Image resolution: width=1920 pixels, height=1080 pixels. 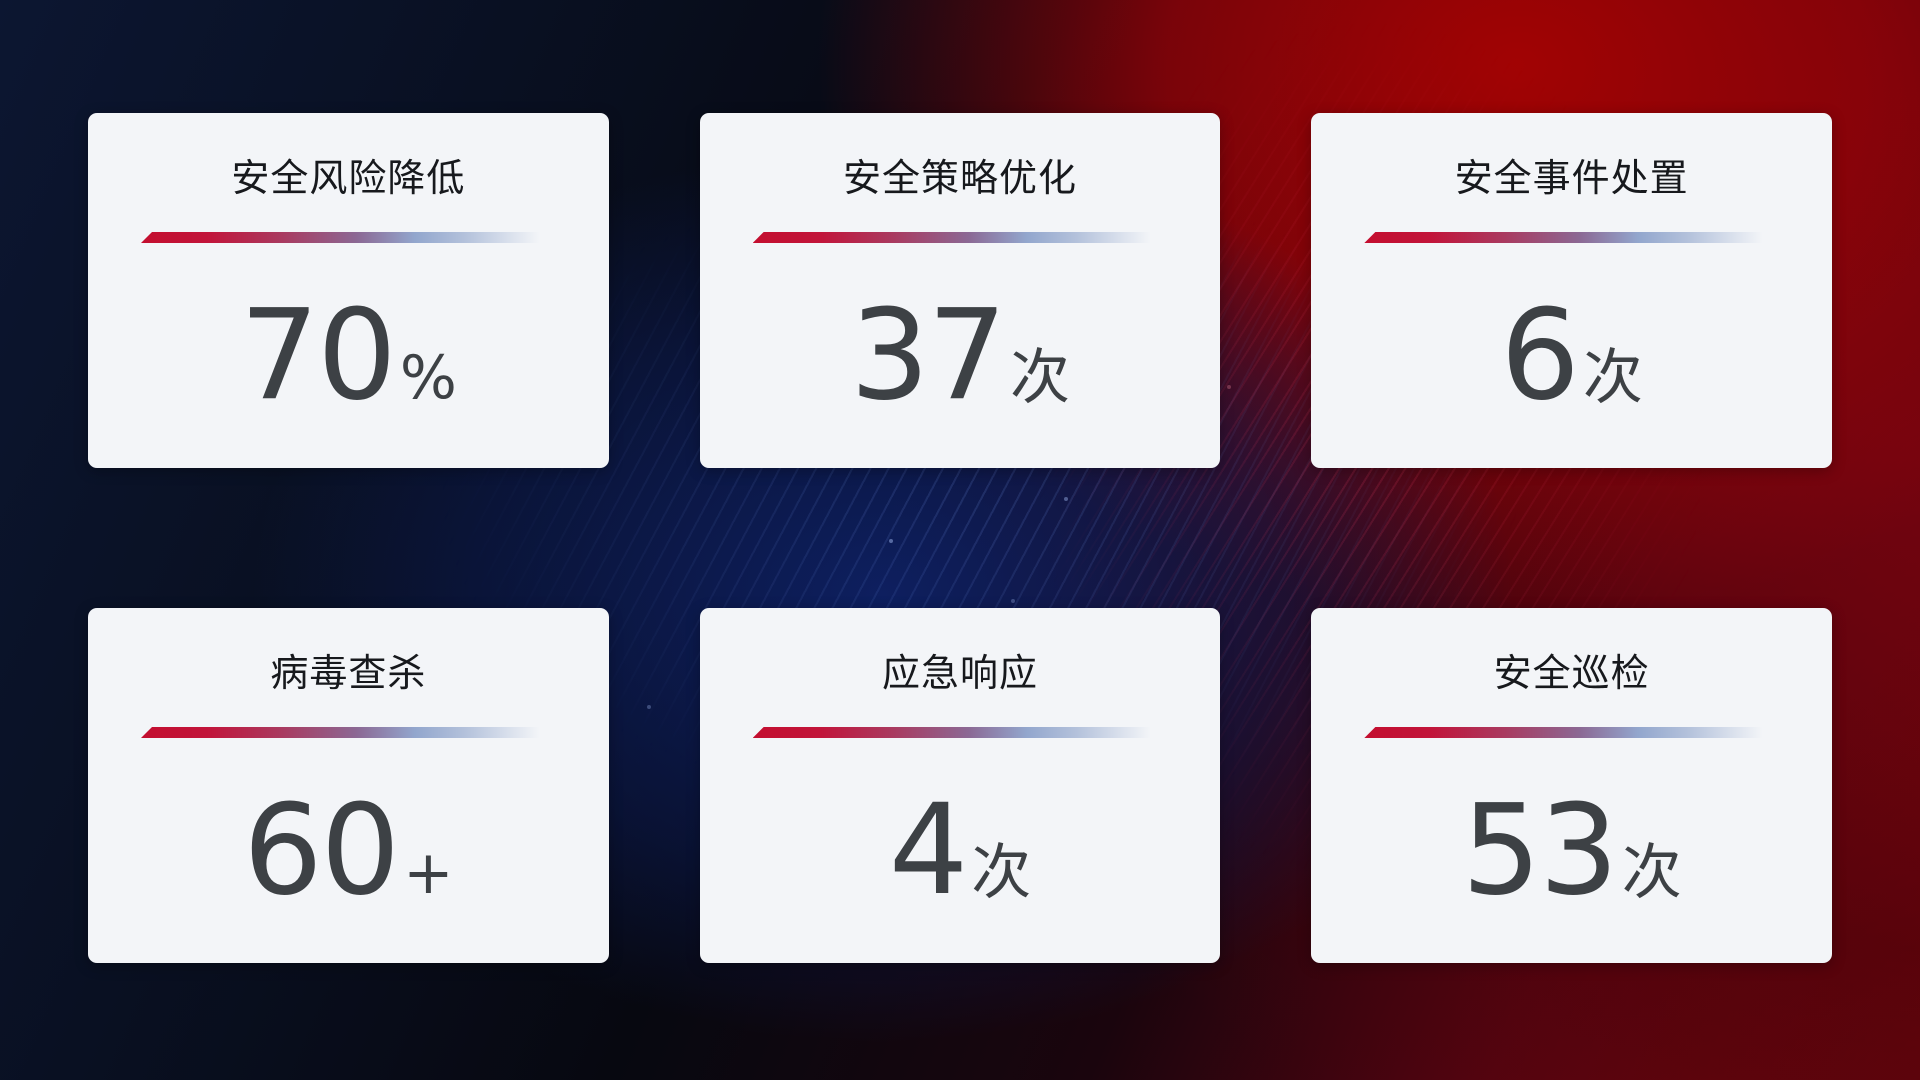 What do you see at coordinates (928, 355) in the screenshot?
I see `card-value: 37` at bounding box center [928, 355].